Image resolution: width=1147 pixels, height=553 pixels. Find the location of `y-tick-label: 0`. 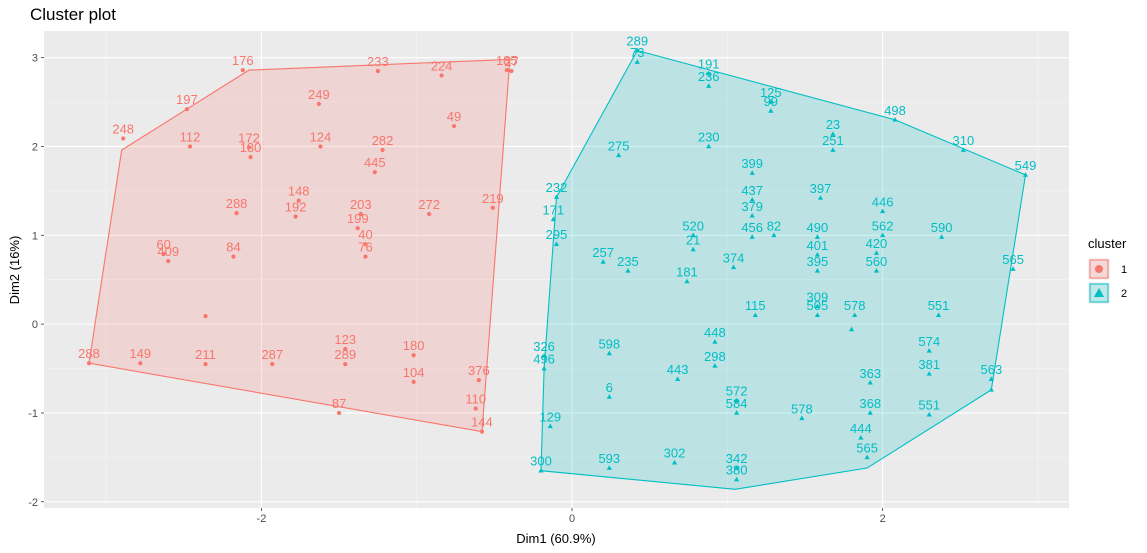

y-tick-label: 0 is located at coordinates (35, 325).